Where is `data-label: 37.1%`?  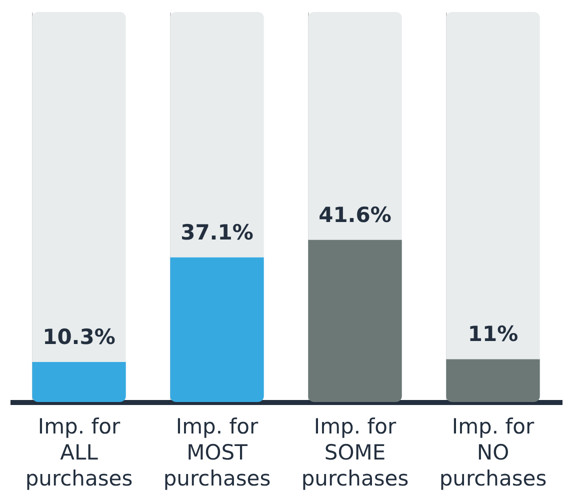
data-label: 37.1% is located at coordinates (217, 232).